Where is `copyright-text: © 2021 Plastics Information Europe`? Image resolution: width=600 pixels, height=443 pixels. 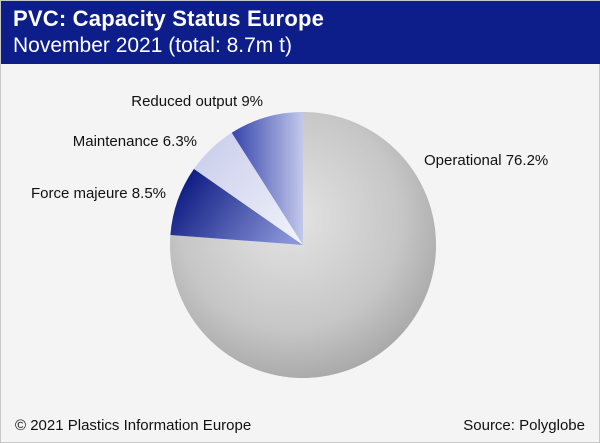 copyright-text: © 2021 Plastics Information Europe is located at coordinates (133, 425).